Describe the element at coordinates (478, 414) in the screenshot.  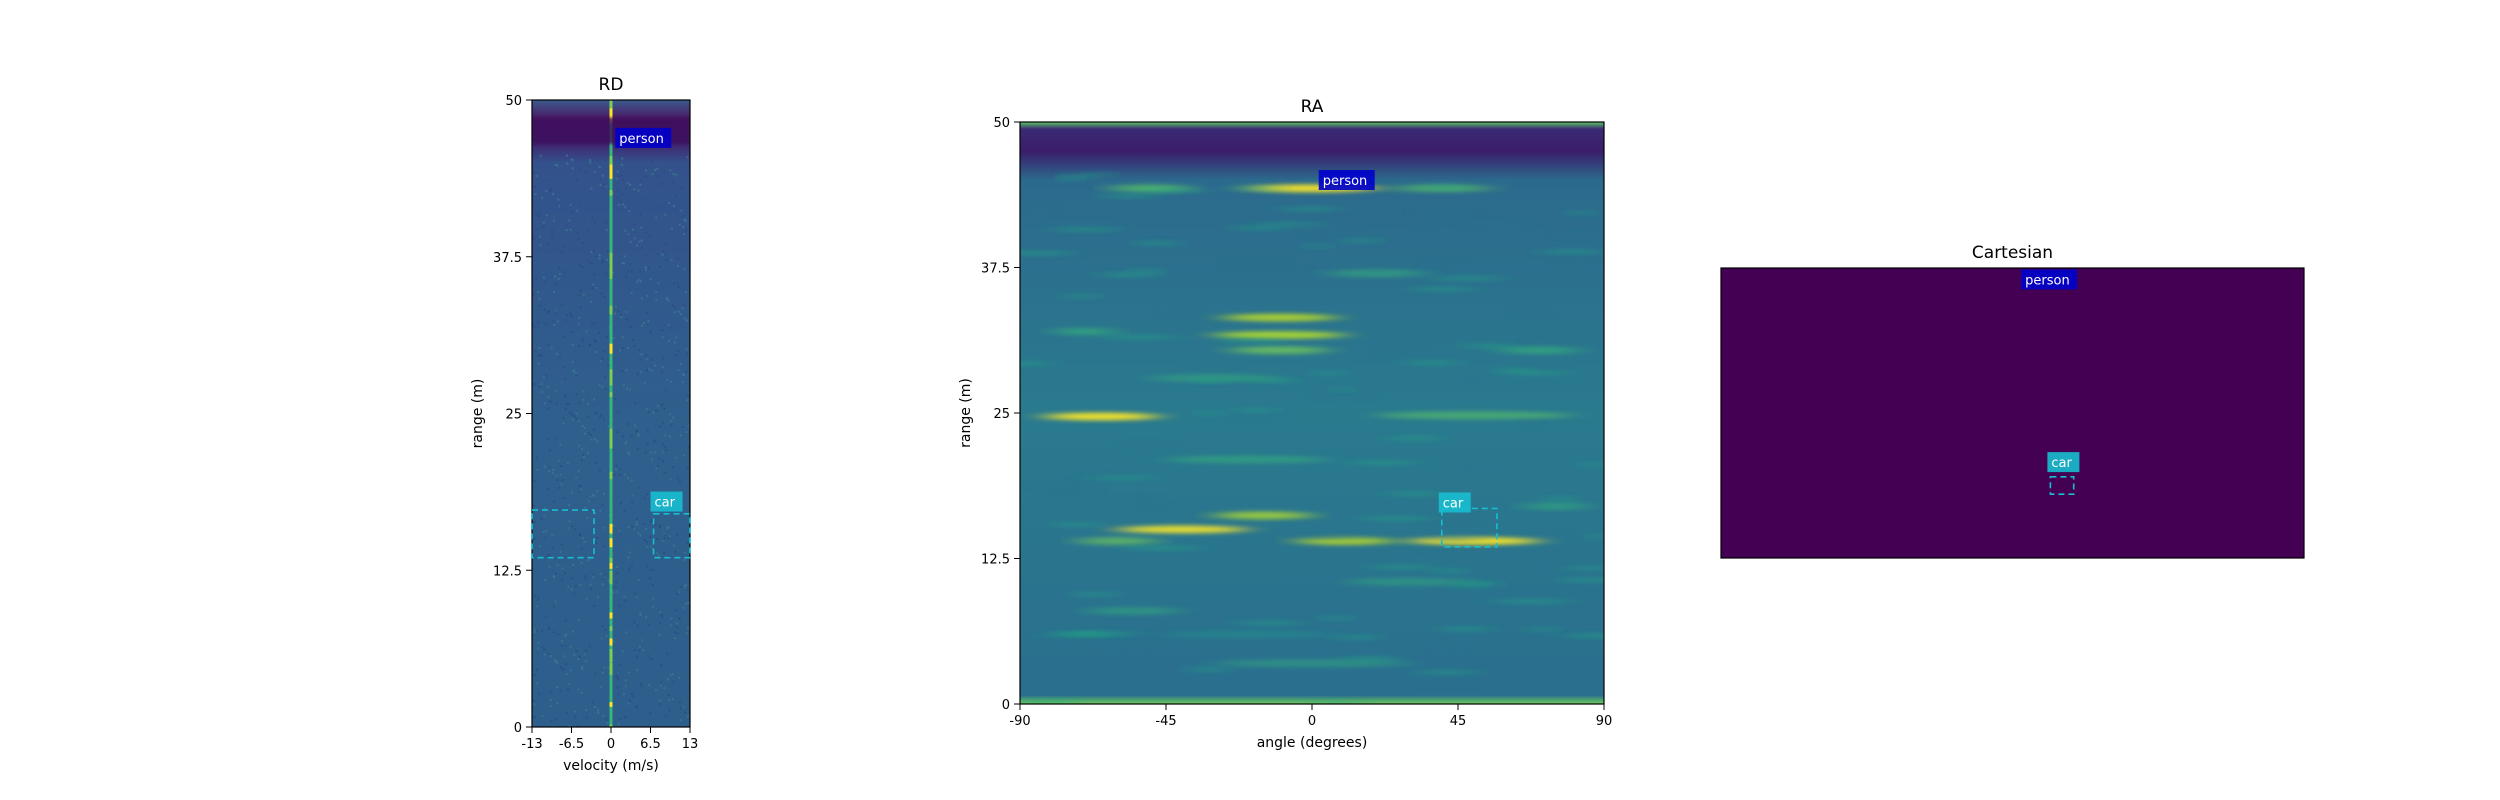
I see `y-axis-label: range (m)` at that location.